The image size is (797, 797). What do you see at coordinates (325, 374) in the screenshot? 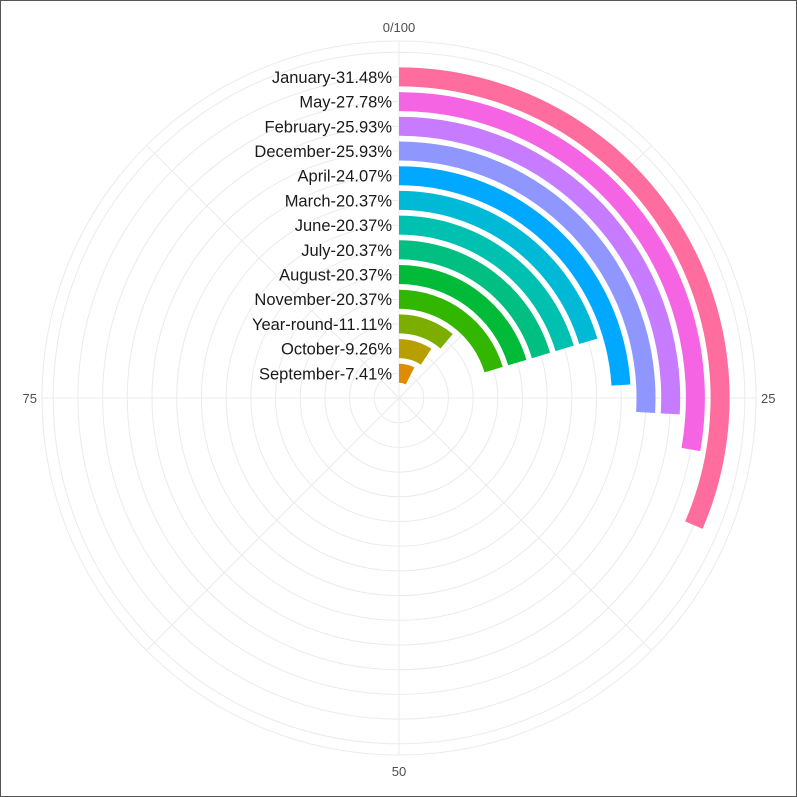
I see `bar-label: September-7.41%` at bounding box center [325, 374].